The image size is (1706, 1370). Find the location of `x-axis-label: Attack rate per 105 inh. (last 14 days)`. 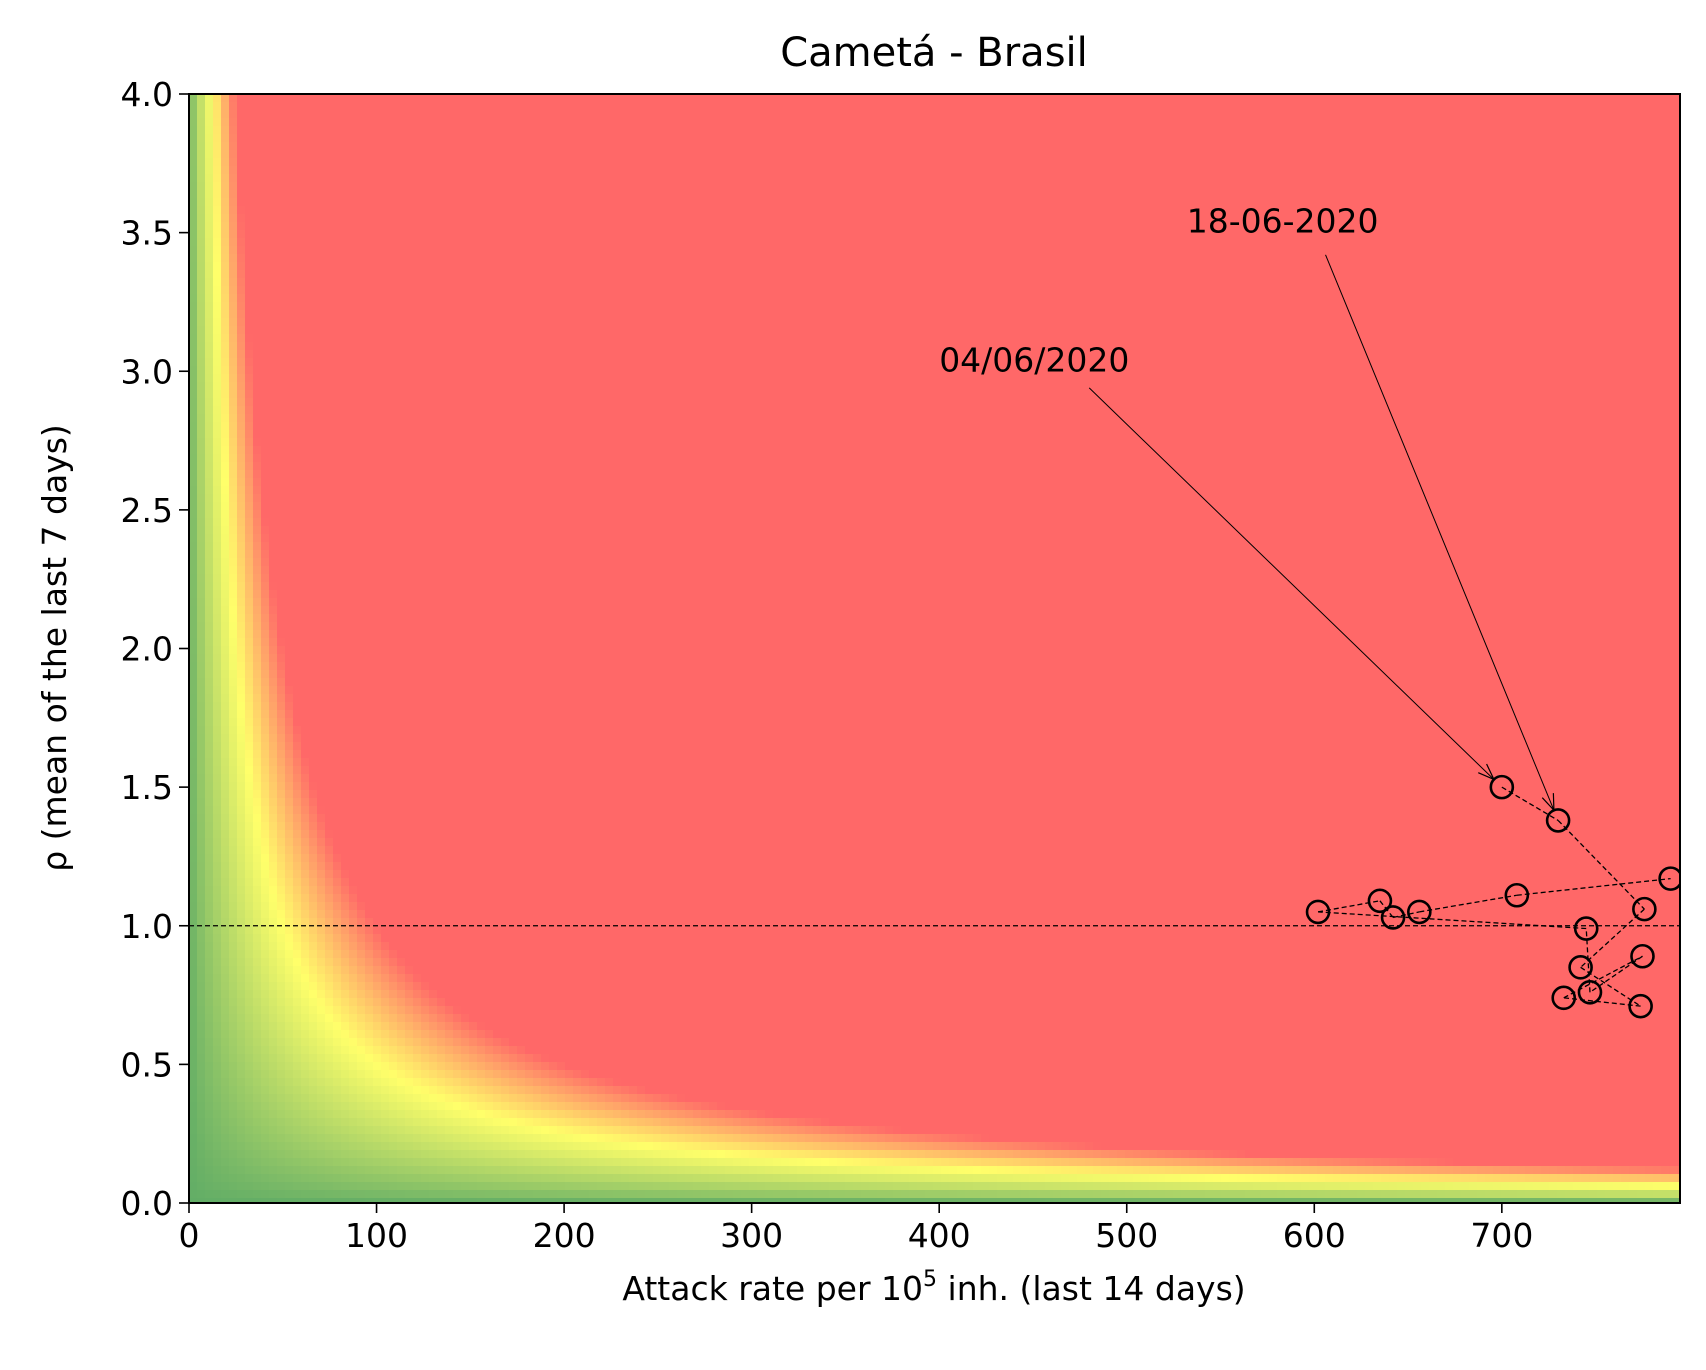

x-axis-label: Attack rate per 105 inh. (last 14 days) is located at coordinates (933, 1287).